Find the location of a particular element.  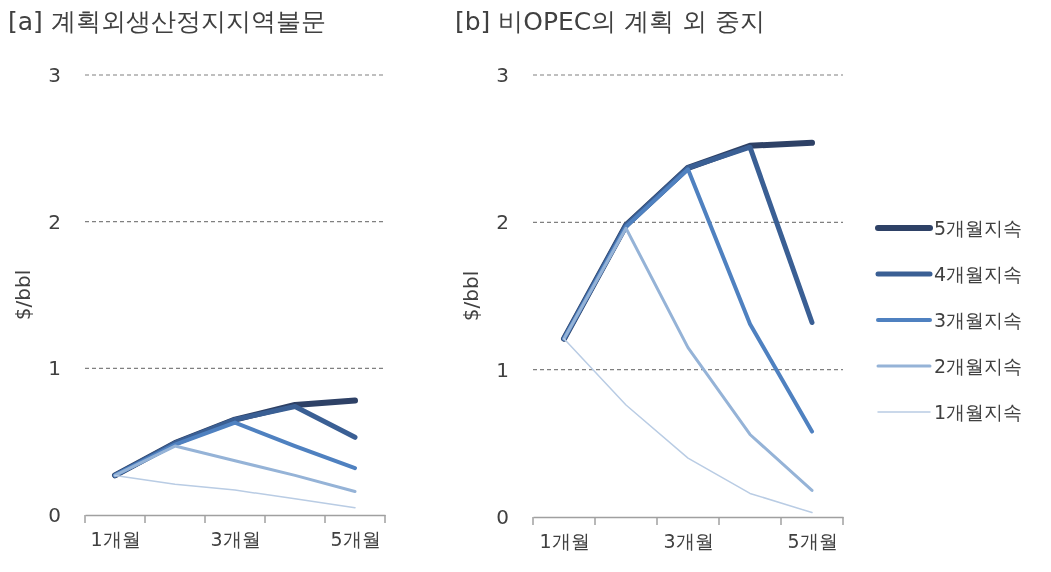

legend-label: 3개월지속 is located at coordinates (978, 320).